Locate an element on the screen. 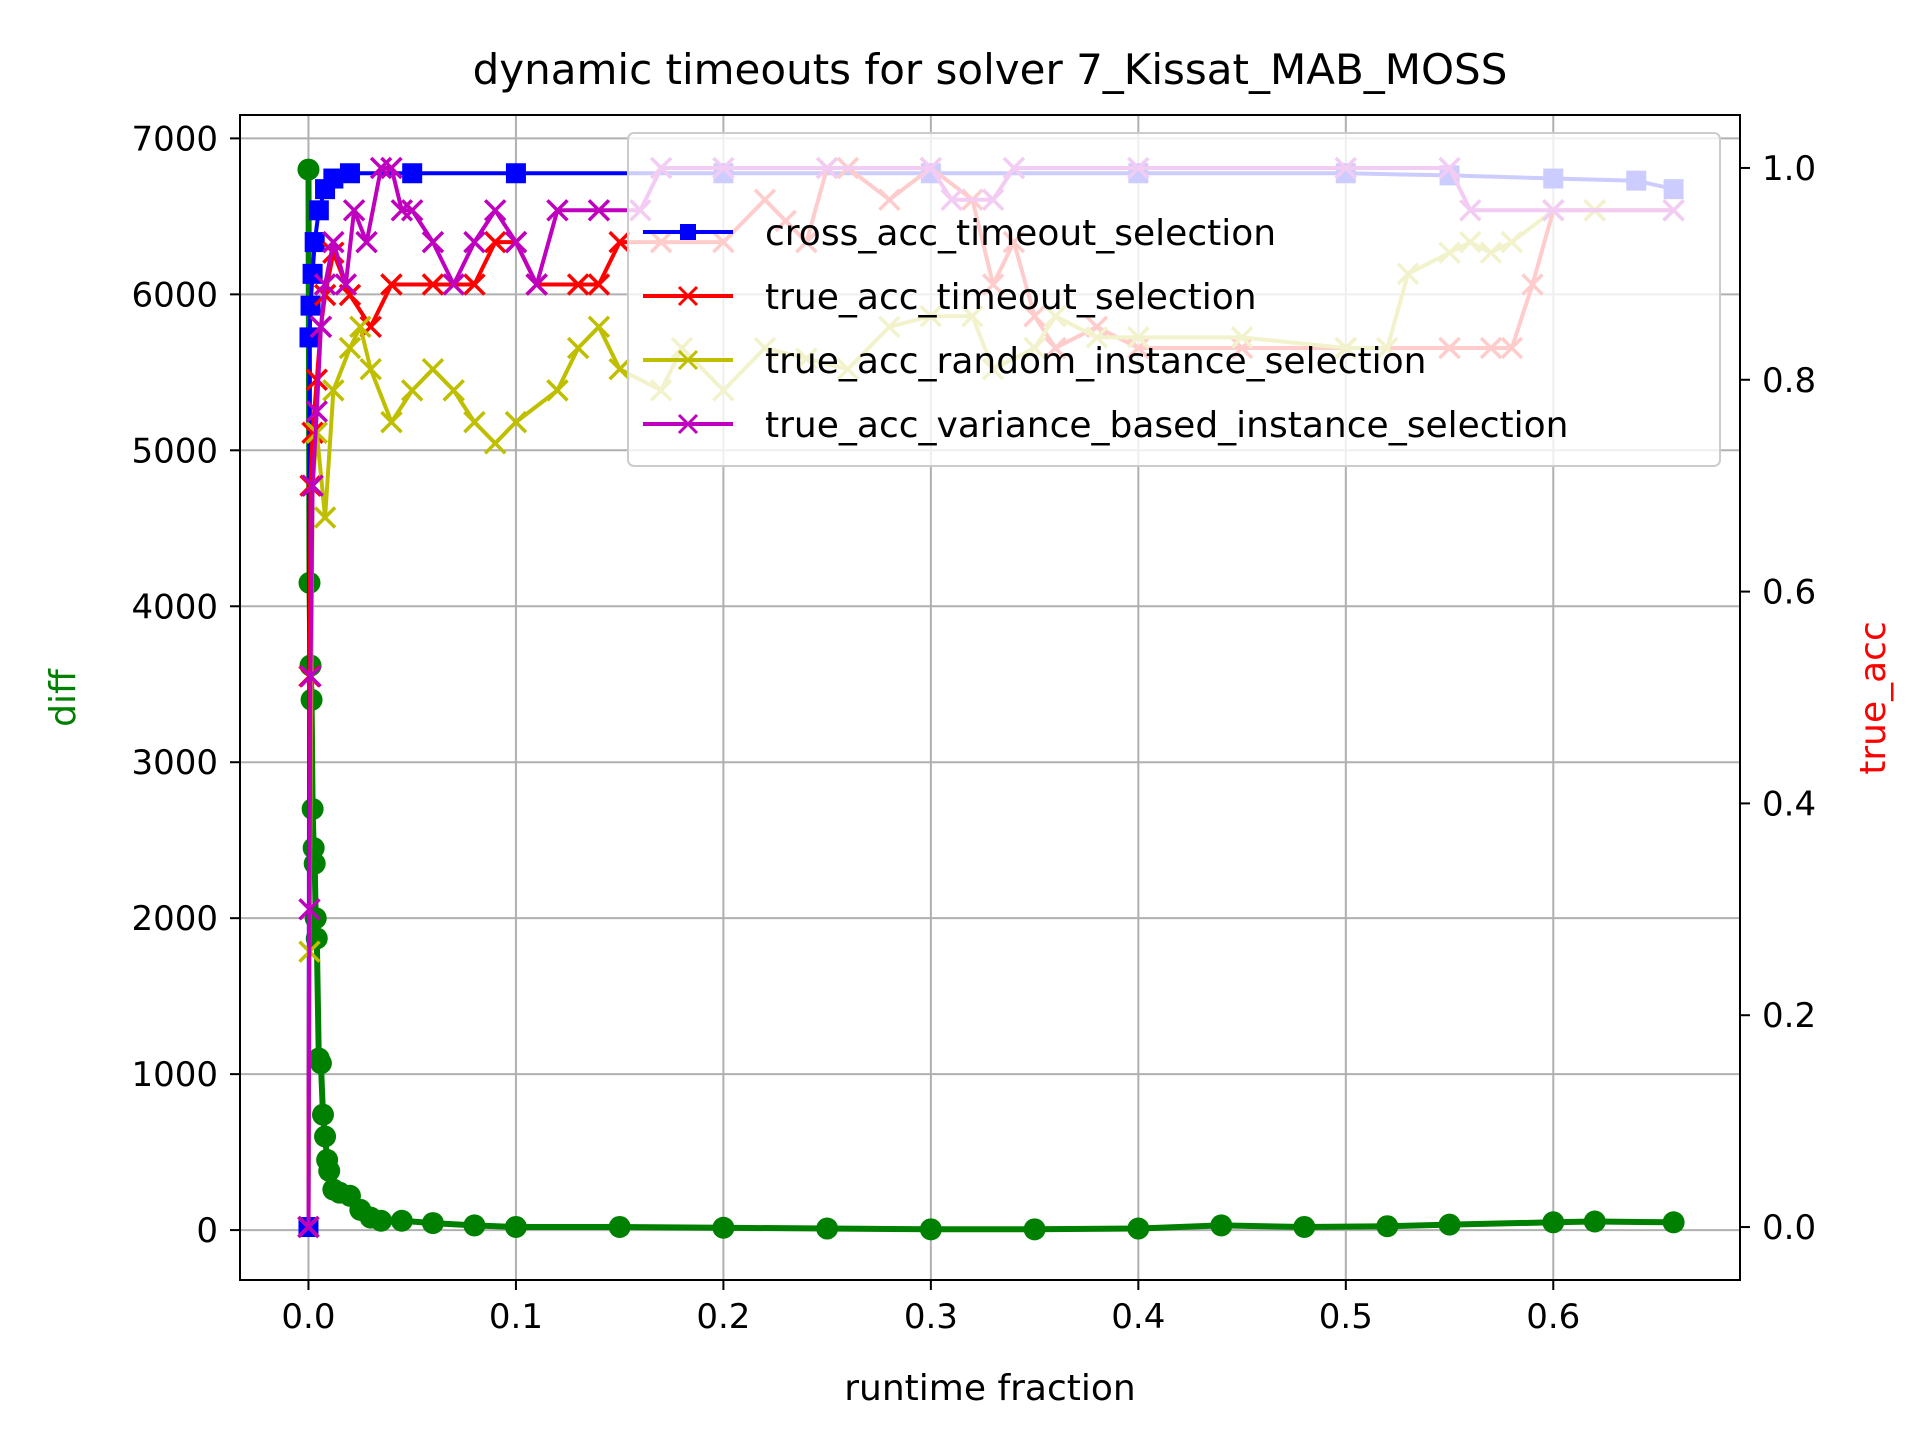 The height and width of the screenshot is (1440, 1920). legend-entry-timeout: true_acc_timeout_selection is located at coordinates (950, 297).